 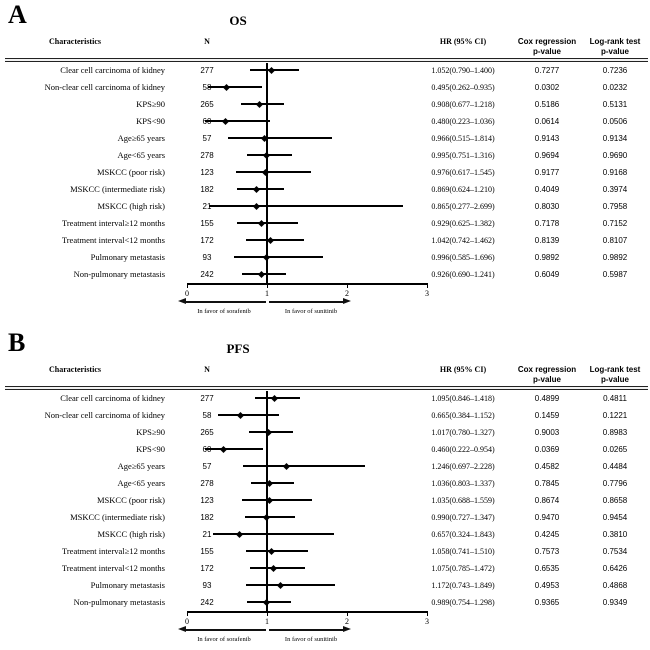 I want to click on header-rule, so click(x=326, y=388).